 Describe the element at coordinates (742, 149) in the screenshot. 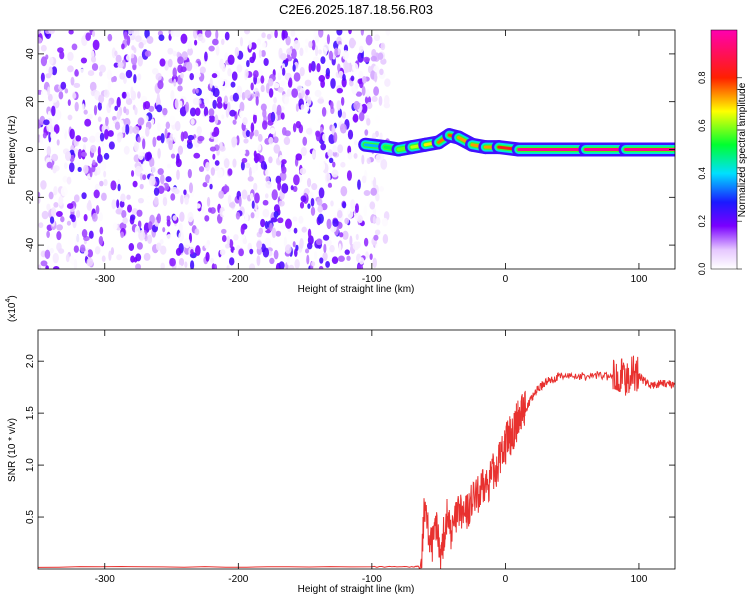

I see `colorbar-label: Normalized spectral amplitude` at that location.